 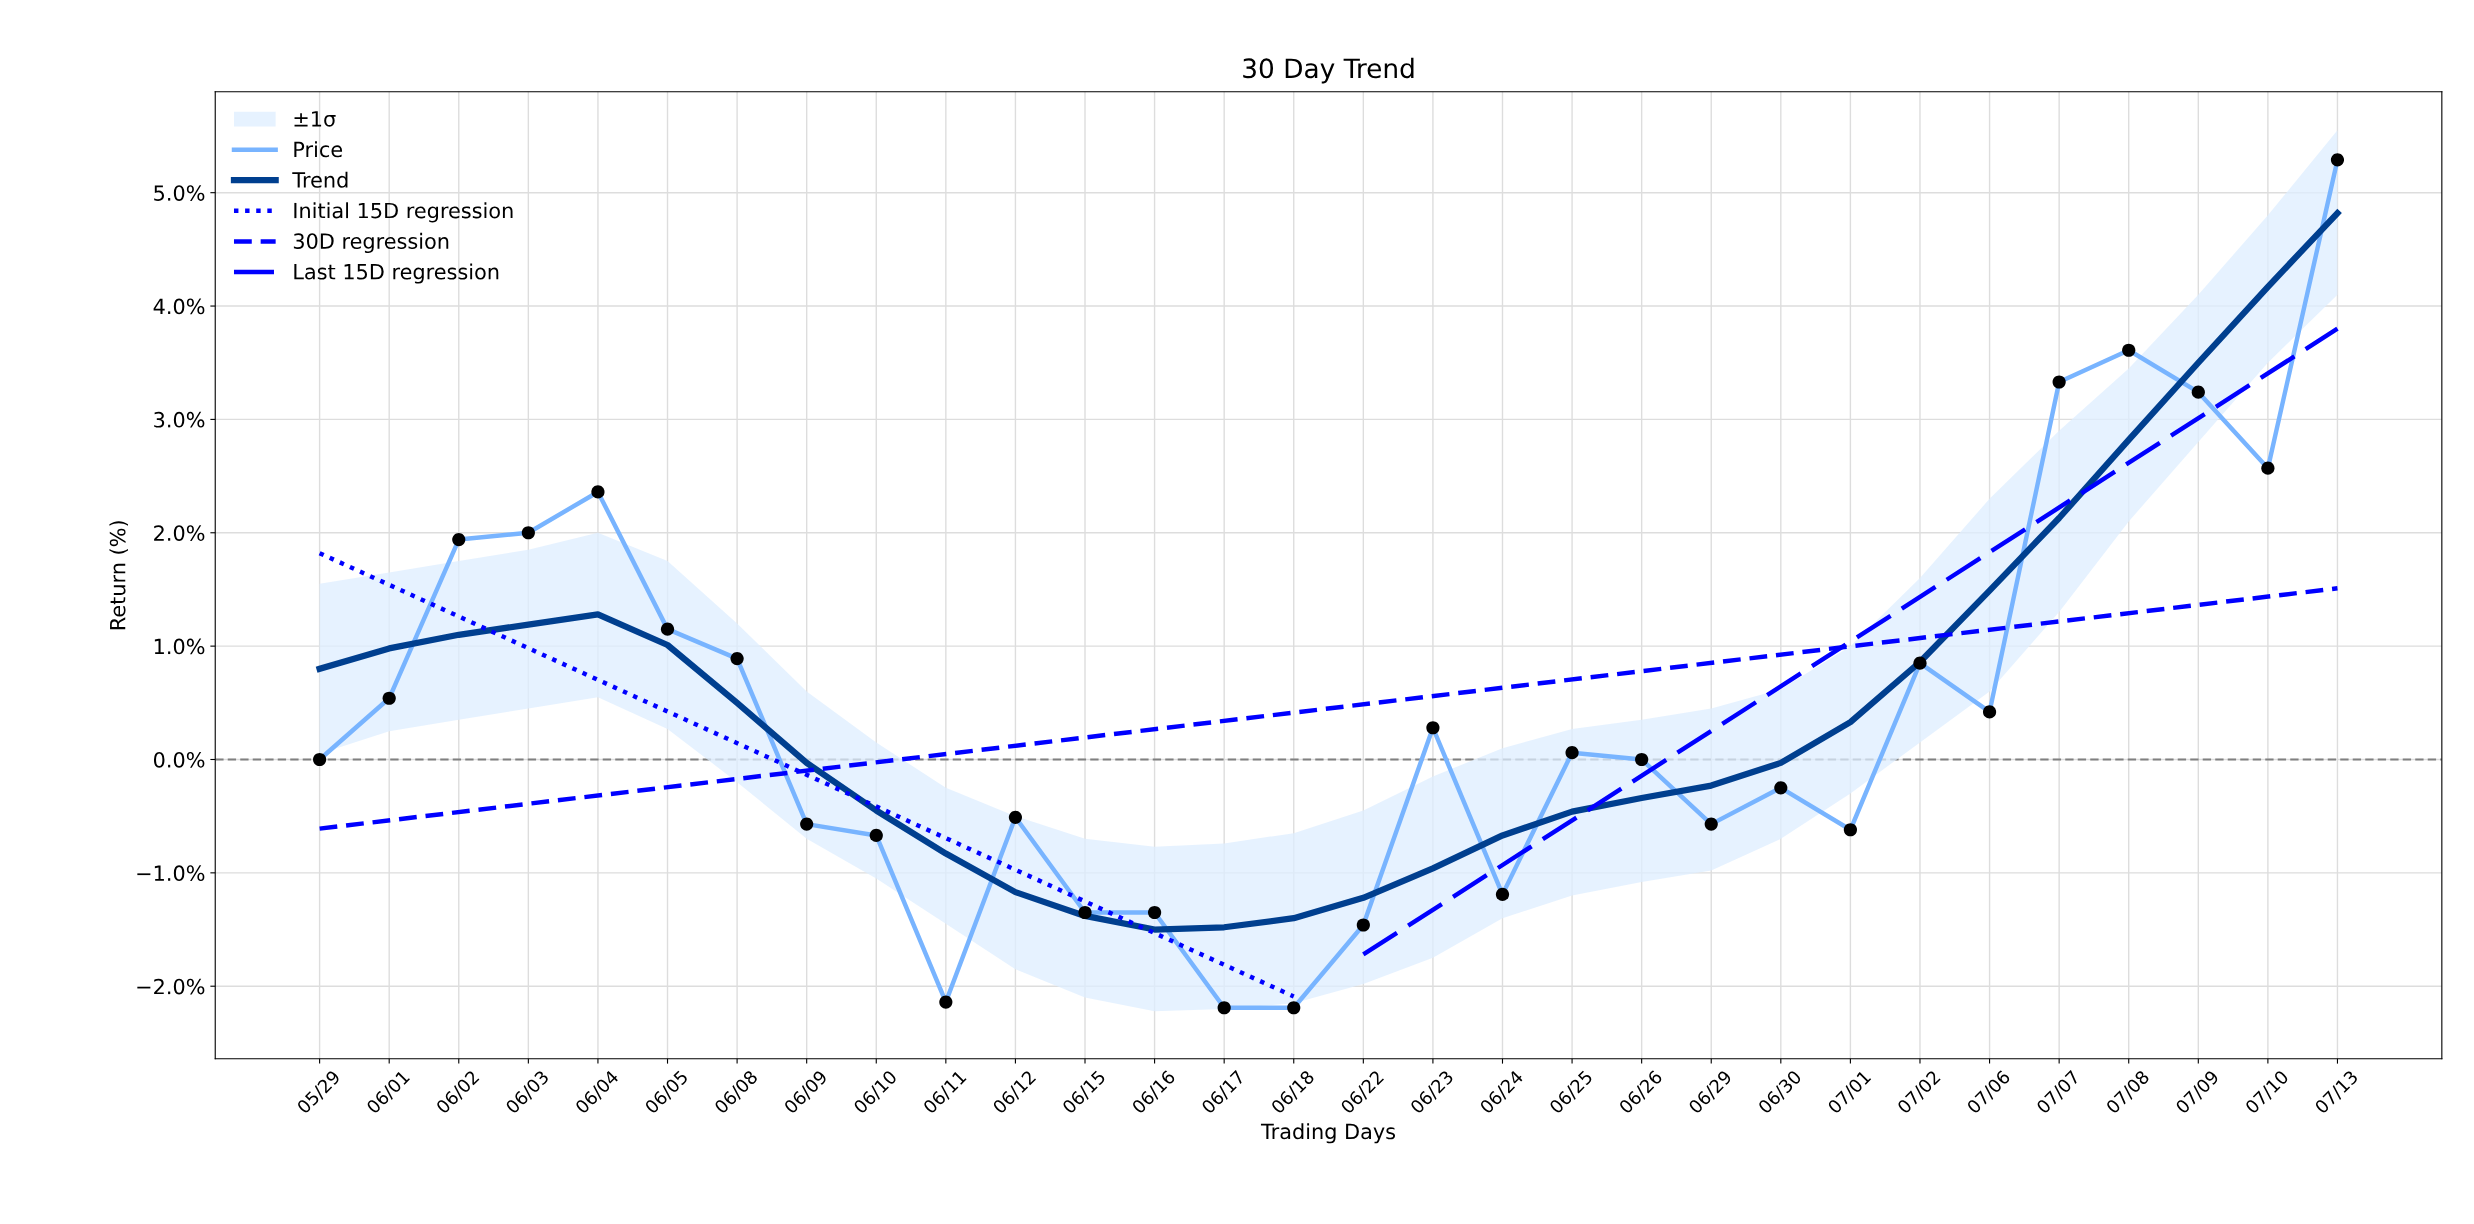 I want to click on y-tick-label: 5.0%, so click(x=179, y=193).